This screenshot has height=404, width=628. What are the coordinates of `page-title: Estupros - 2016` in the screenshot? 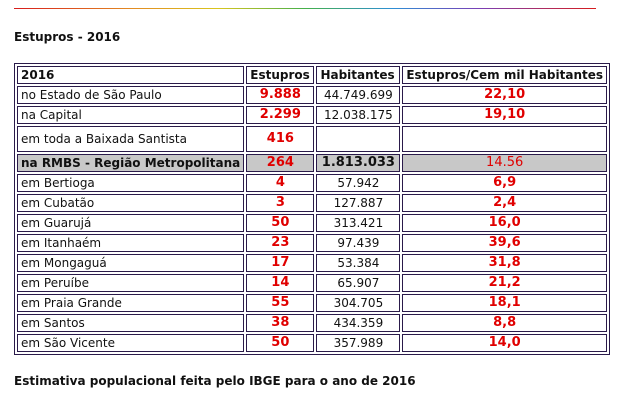 It's located at (67, 37).